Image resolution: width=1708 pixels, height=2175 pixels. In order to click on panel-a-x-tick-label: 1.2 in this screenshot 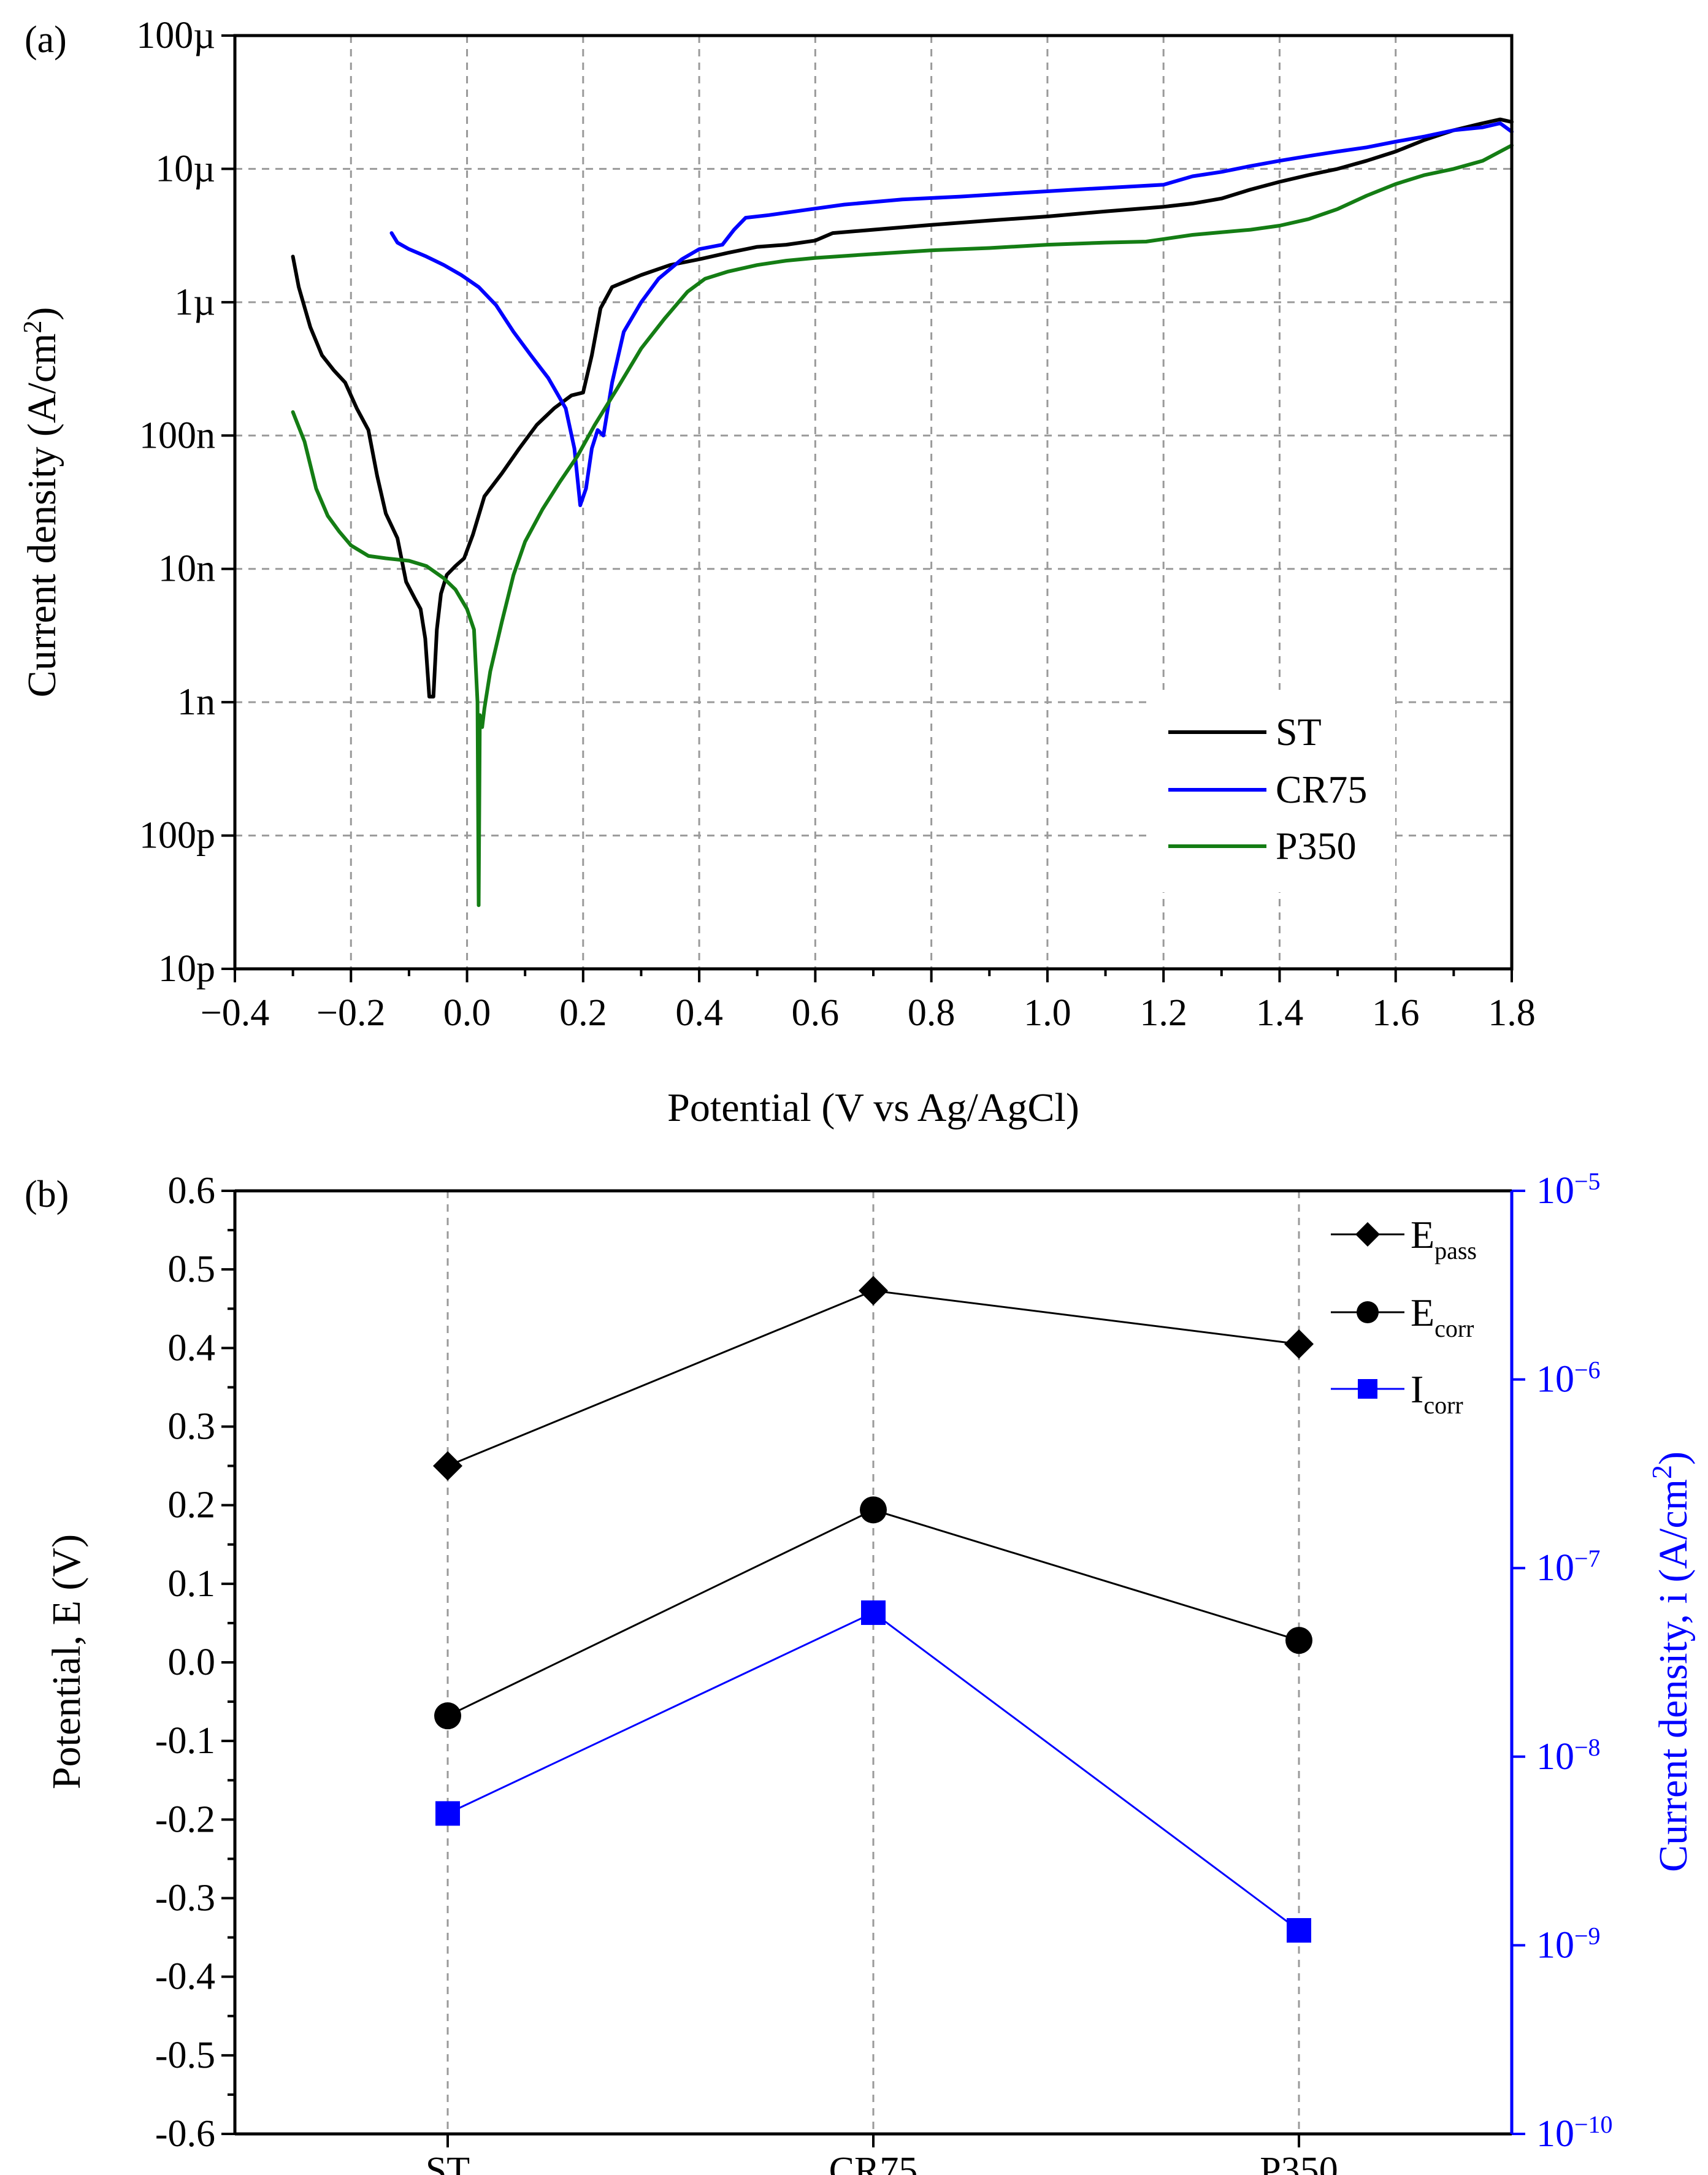, I will do `click(1163, 1013)`.